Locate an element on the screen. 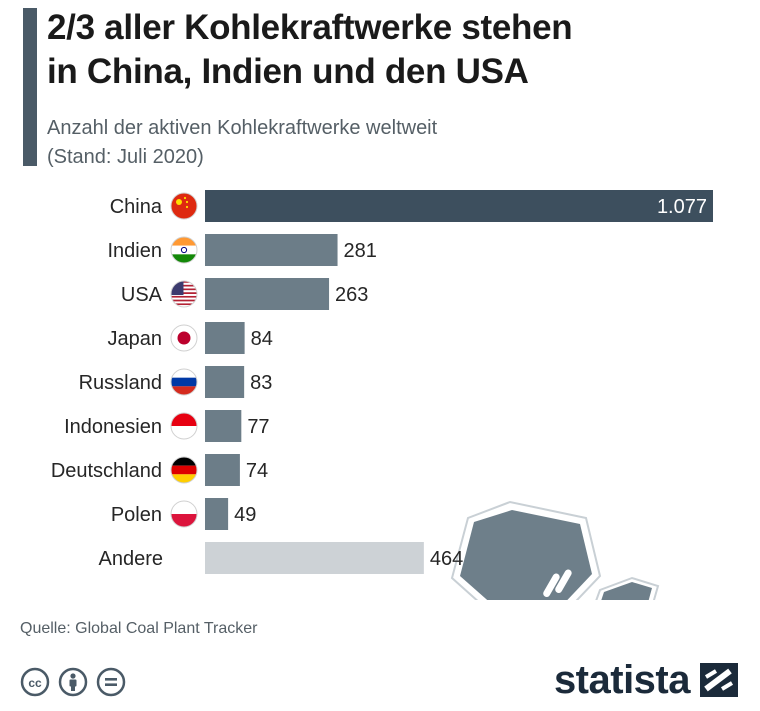 Image resolution: width=760 pixels, height=711 pixels. category-label-polen: Polen is located at coordinates (136, 515).